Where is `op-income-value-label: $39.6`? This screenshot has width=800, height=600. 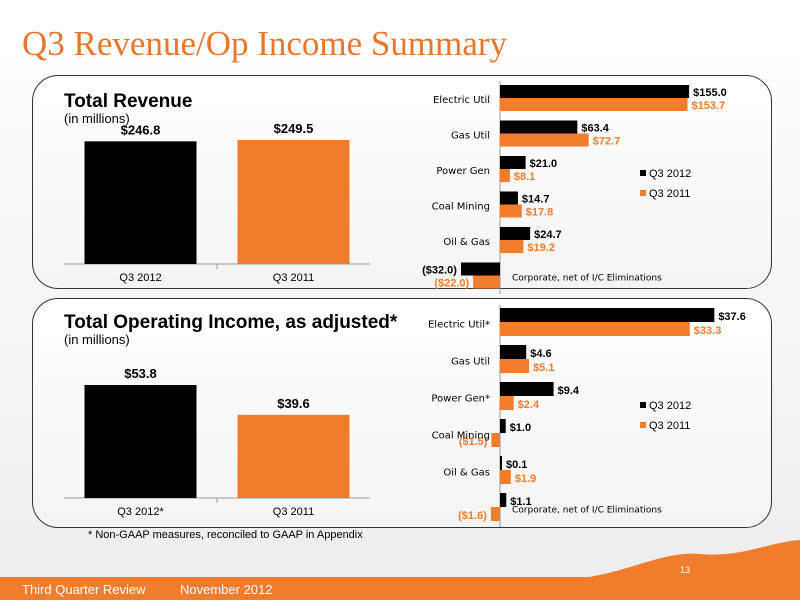 op-income-value-label: $39.6 is located at coordinates (293, 403).